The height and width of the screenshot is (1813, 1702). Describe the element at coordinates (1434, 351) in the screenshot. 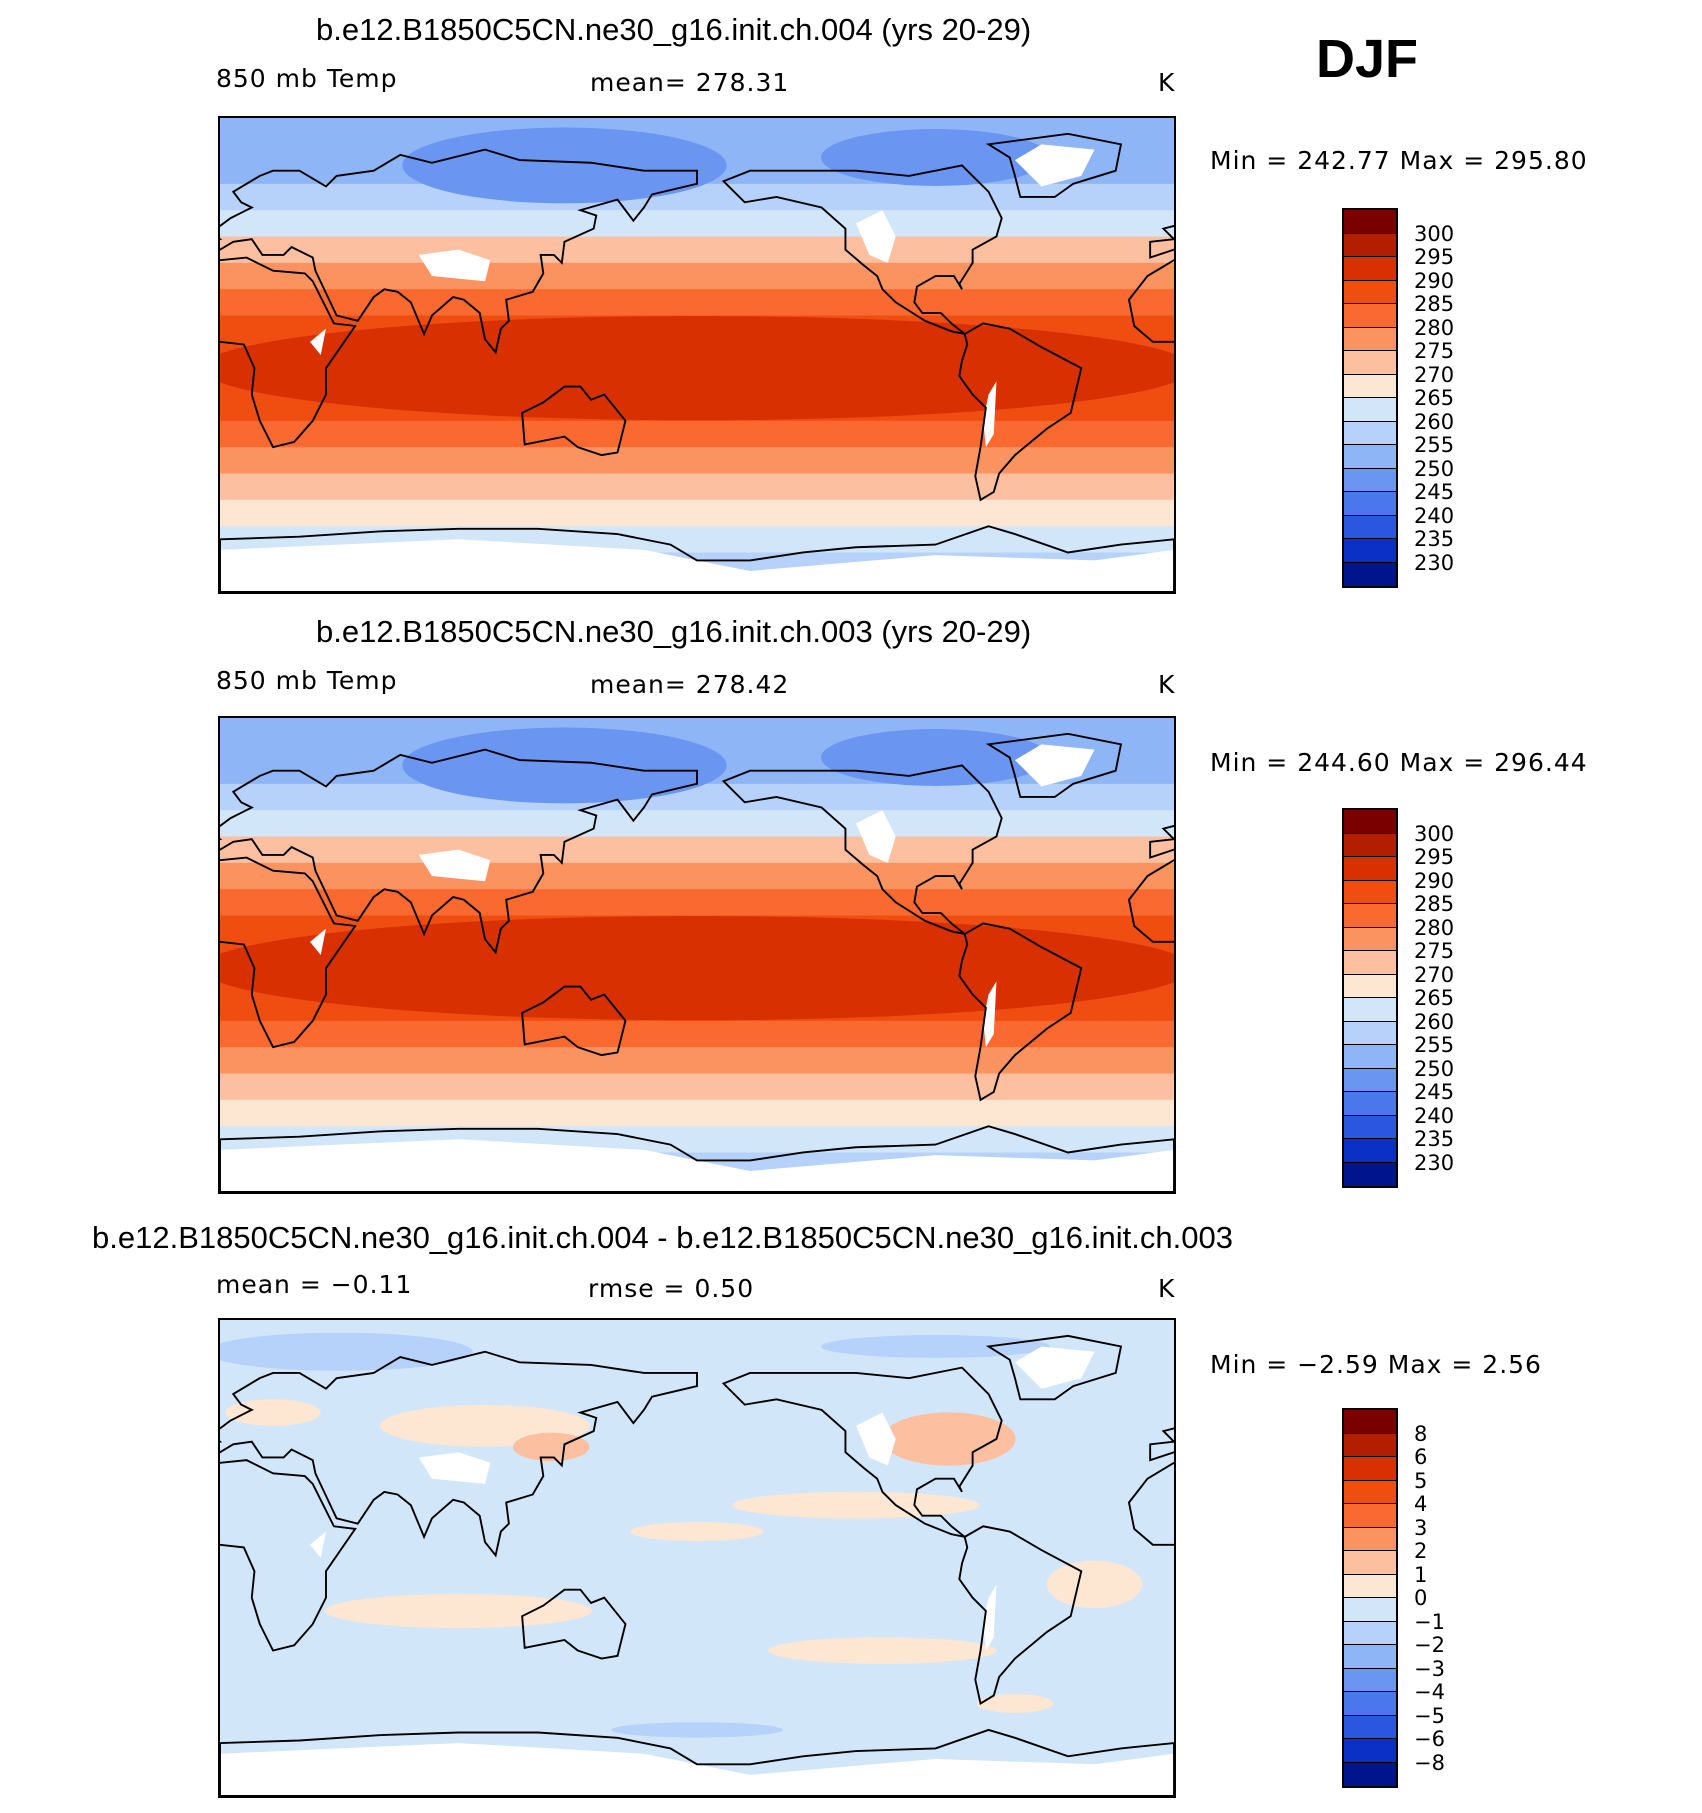

I see `colorbar-tick-label: 275` at that location.